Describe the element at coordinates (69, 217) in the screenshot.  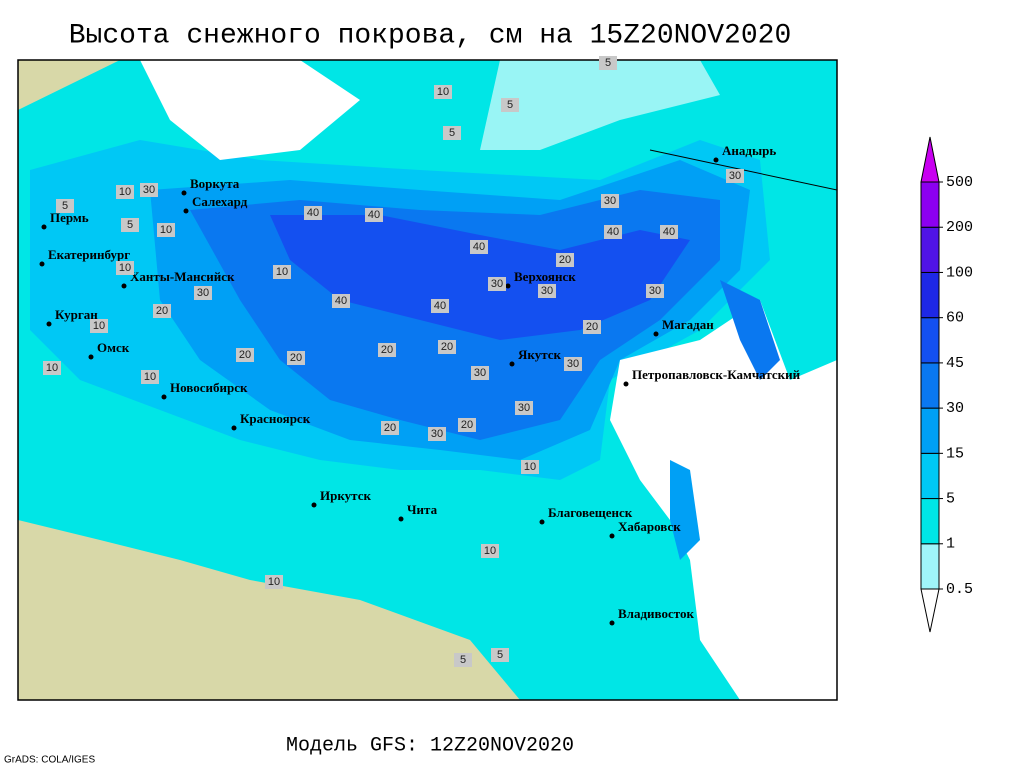
I see `city-label: Пермь` at that location.